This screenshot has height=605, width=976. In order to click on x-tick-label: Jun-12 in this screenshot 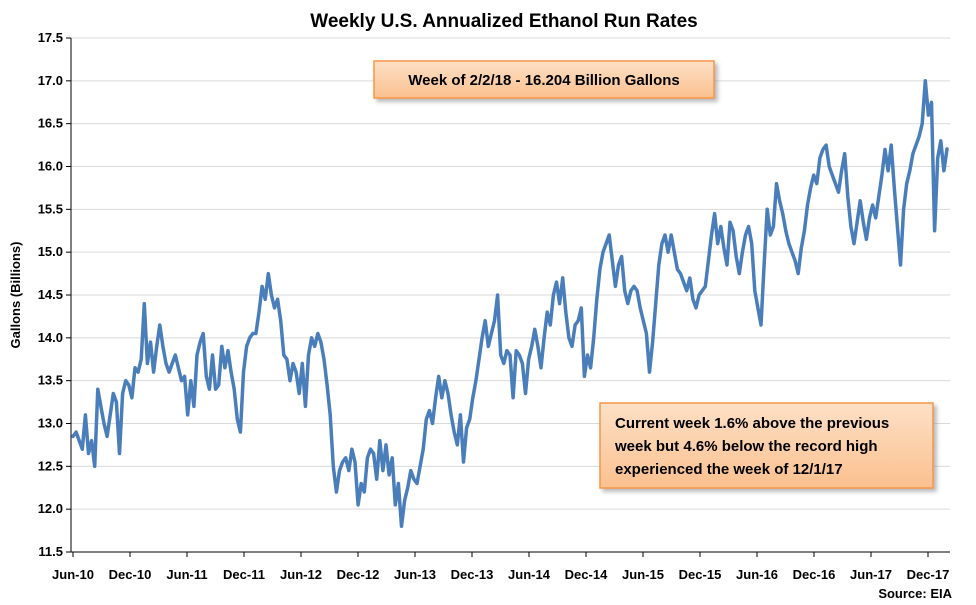, I will do `click(301, 574)`.